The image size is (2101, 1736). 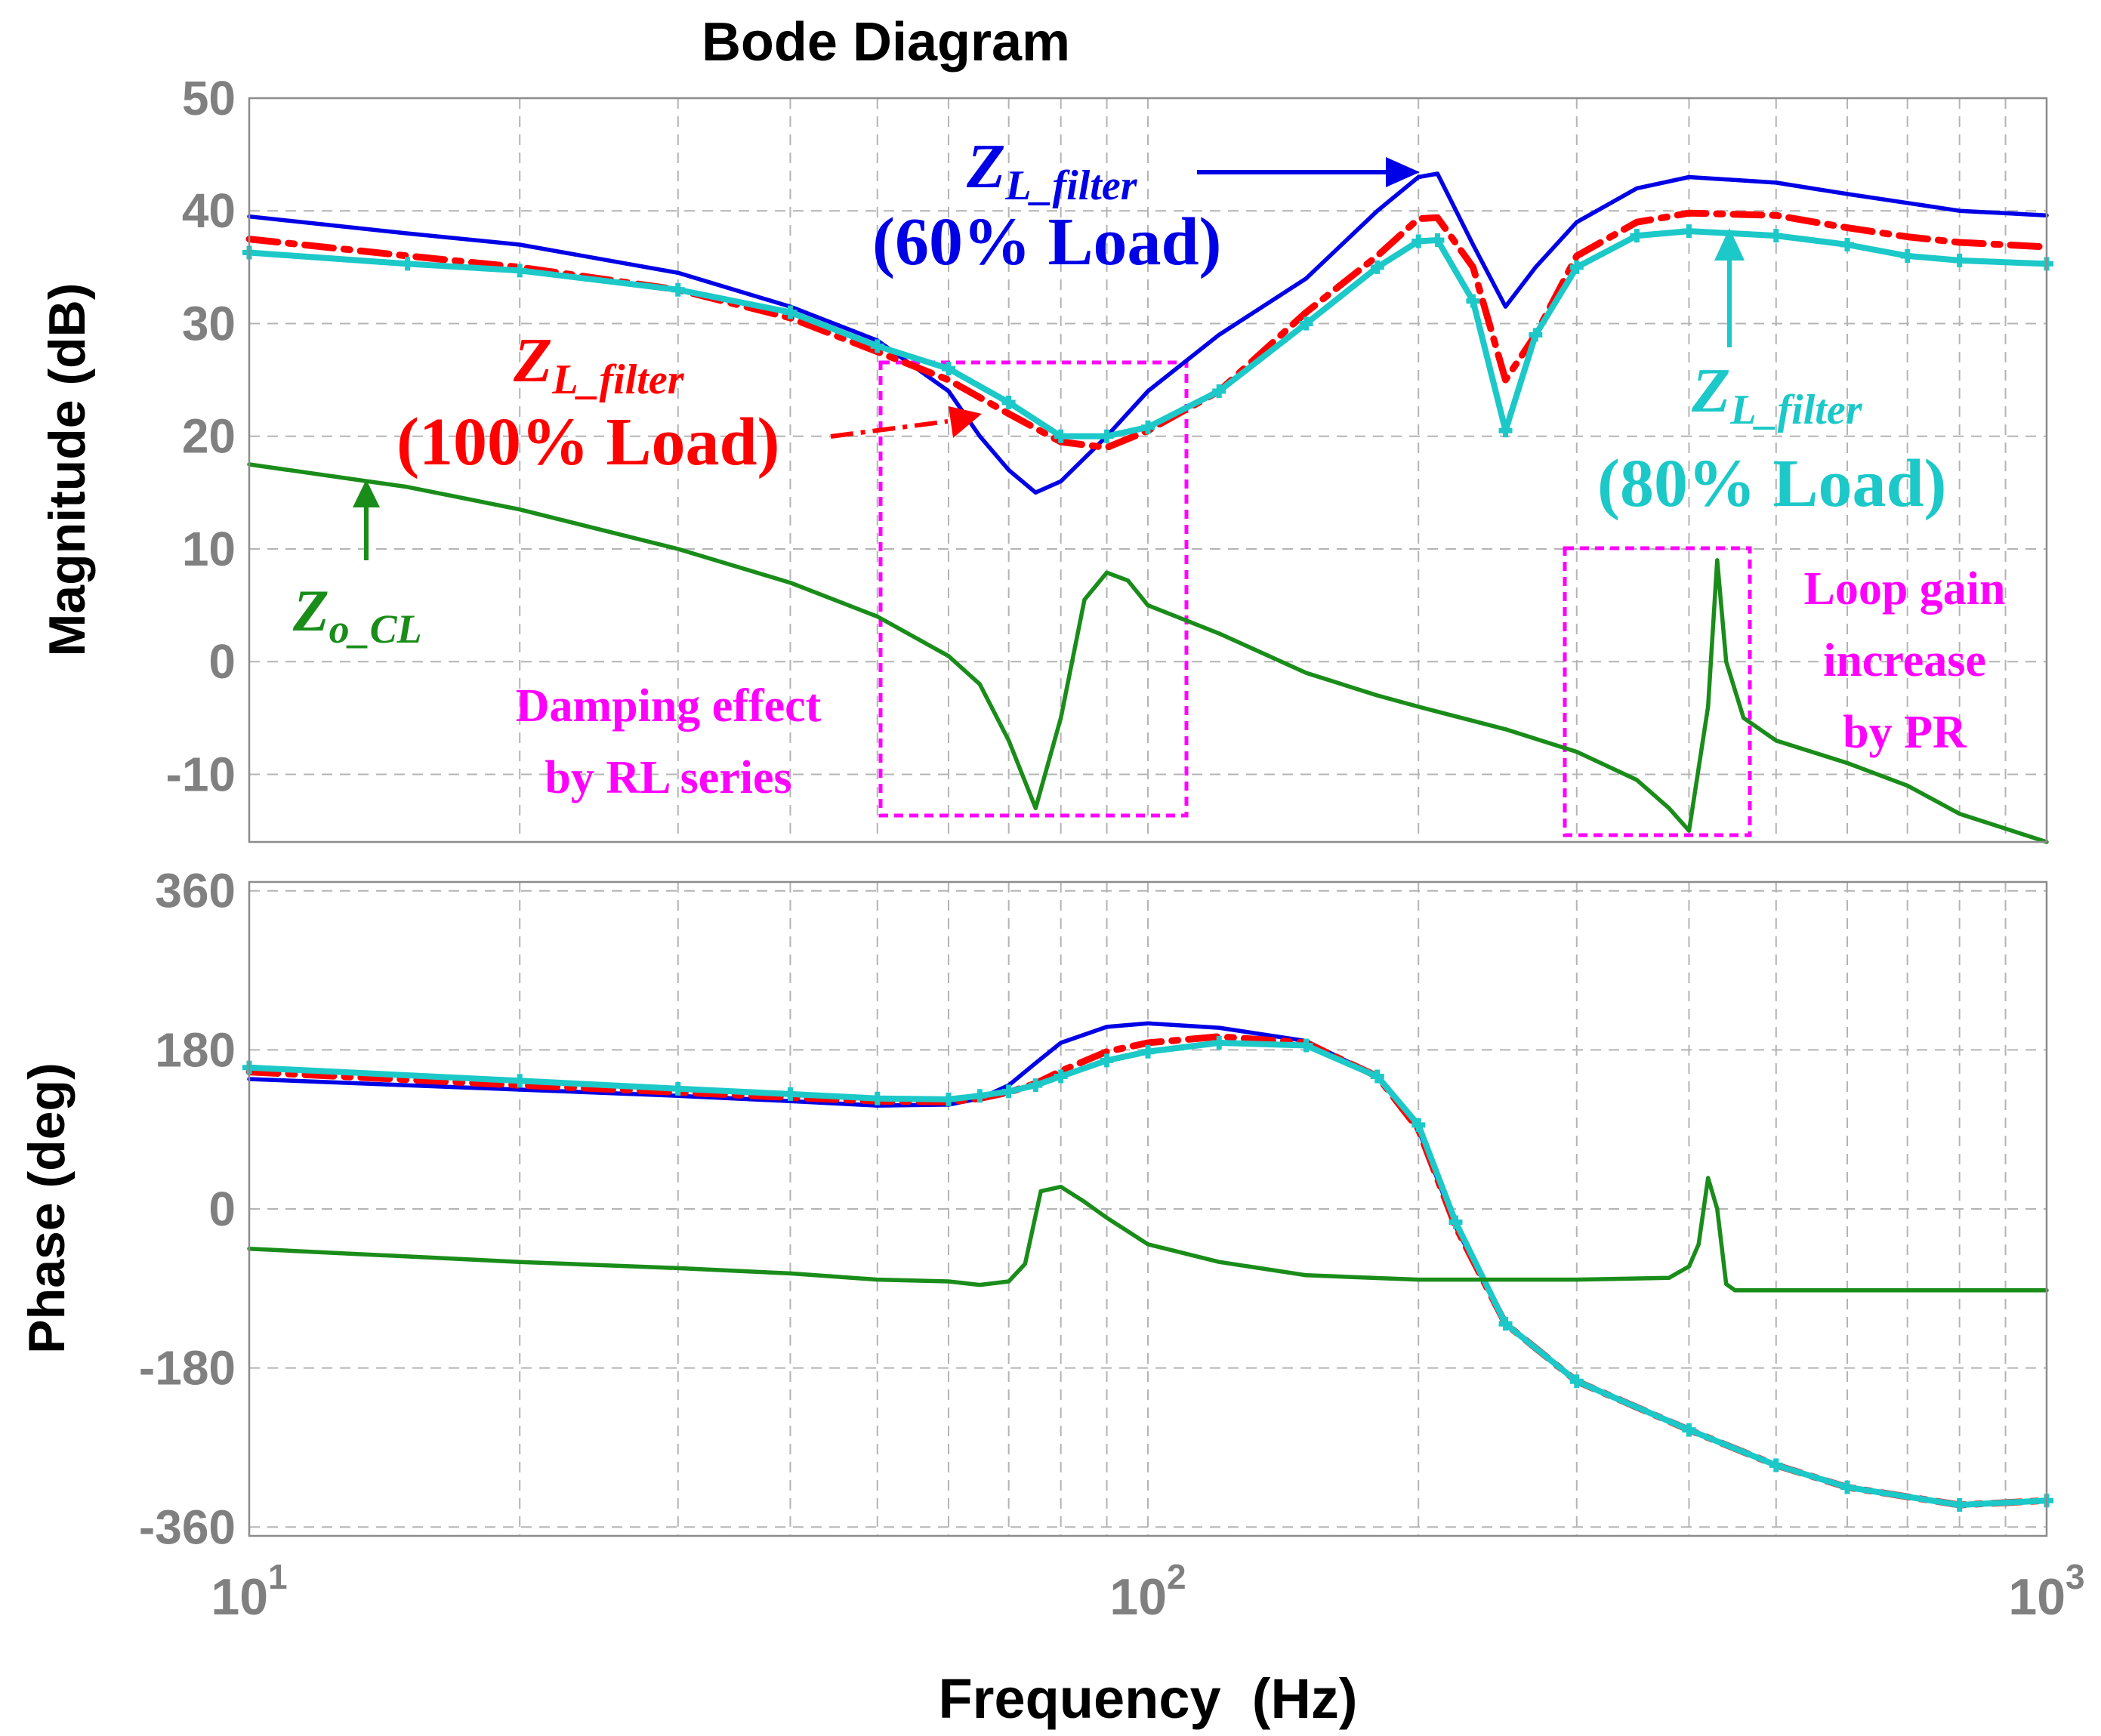 What do you see at coordinates (2046, 1592) in the screenshot?
I see `x-tick-label: 10³` at bounding box center [2046, 1592].